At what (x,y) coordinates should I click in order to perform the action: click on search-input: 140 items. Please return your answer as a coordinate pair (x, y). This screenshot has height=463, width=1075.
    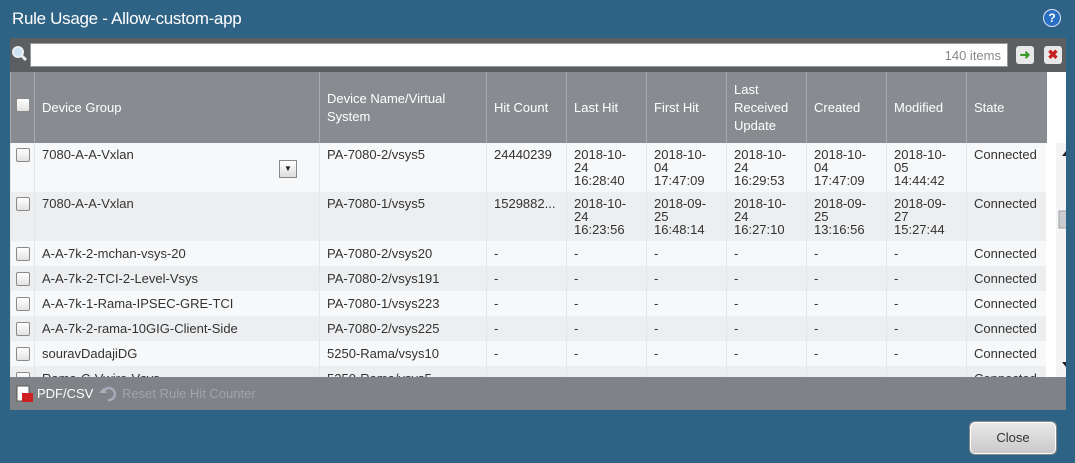
    Looking at the image, I should click on (519, 55).